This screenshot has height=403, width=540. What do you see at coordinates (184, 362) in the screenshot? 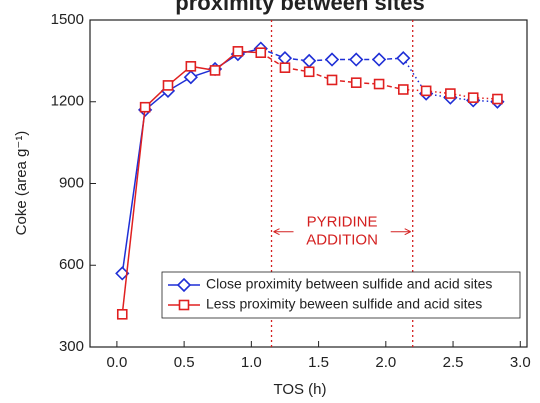
I see `x-tick-label: 0.5` at bounding box center [184, 362].